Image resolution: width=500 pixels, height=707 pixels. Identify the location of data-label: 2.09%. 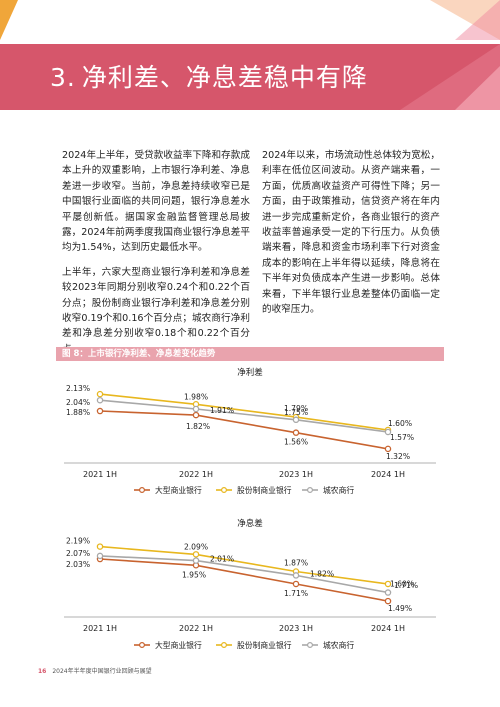
(196, 546).